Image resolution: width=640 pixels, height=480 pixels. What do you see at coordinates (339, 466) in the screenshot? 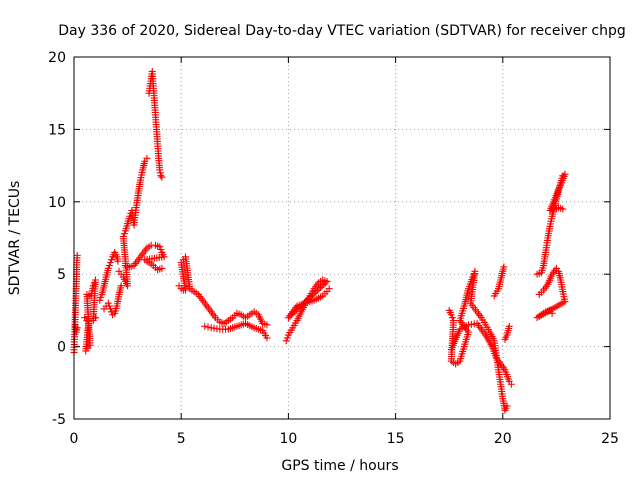
I see `x-axis-label: GPS time / hours` at bounding box center [339, 466].